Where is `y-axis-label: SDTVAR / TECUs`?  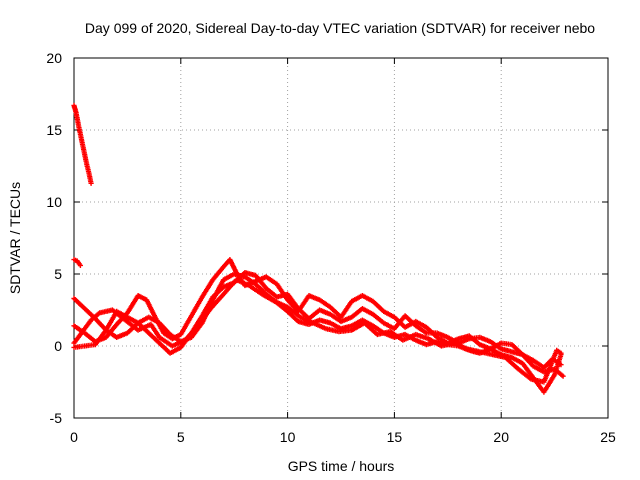
y-axis-label: SDTVAR / TECUs is located at coordinates (15, 238).